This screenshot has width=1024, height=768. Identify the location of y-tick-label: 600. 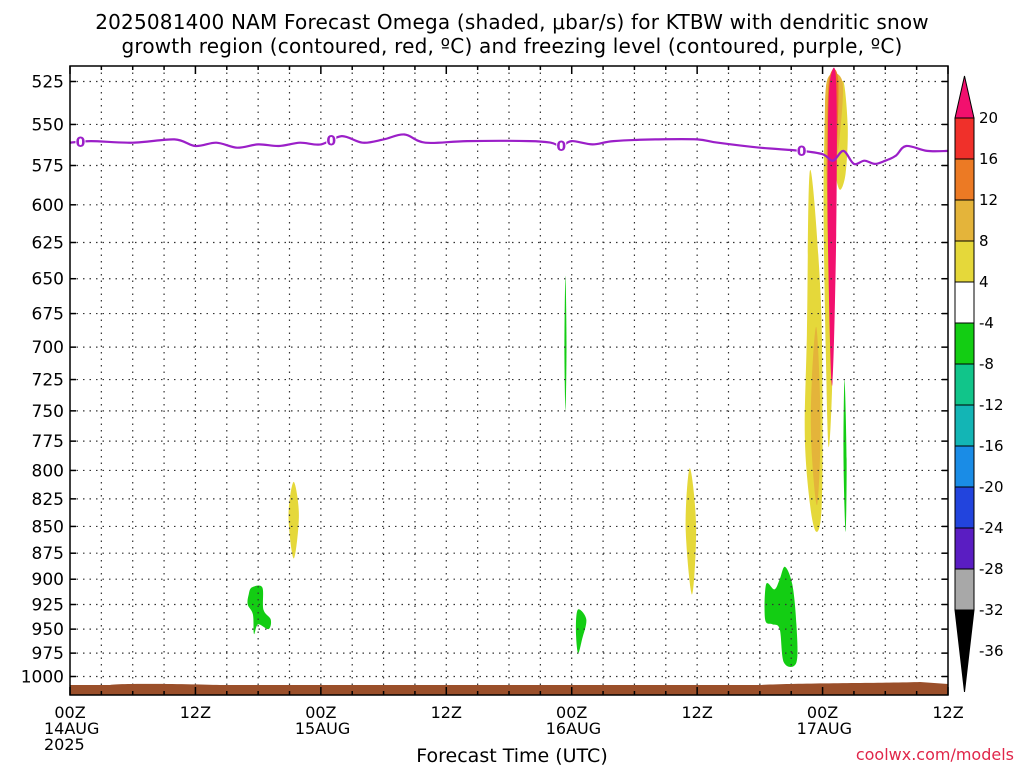
(48, 206).